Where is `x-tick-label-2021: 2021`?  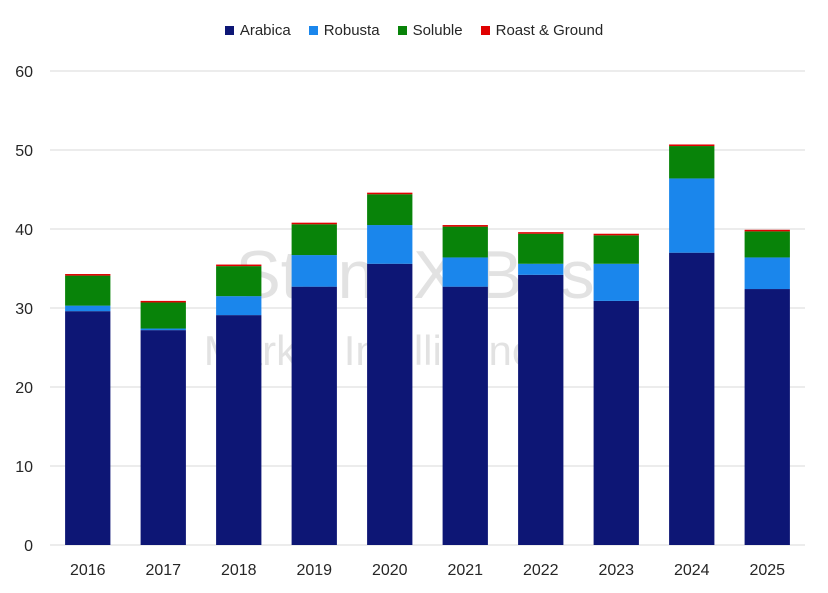
x-tick-label-2021: 2021 is located at coordinates (465, 570).